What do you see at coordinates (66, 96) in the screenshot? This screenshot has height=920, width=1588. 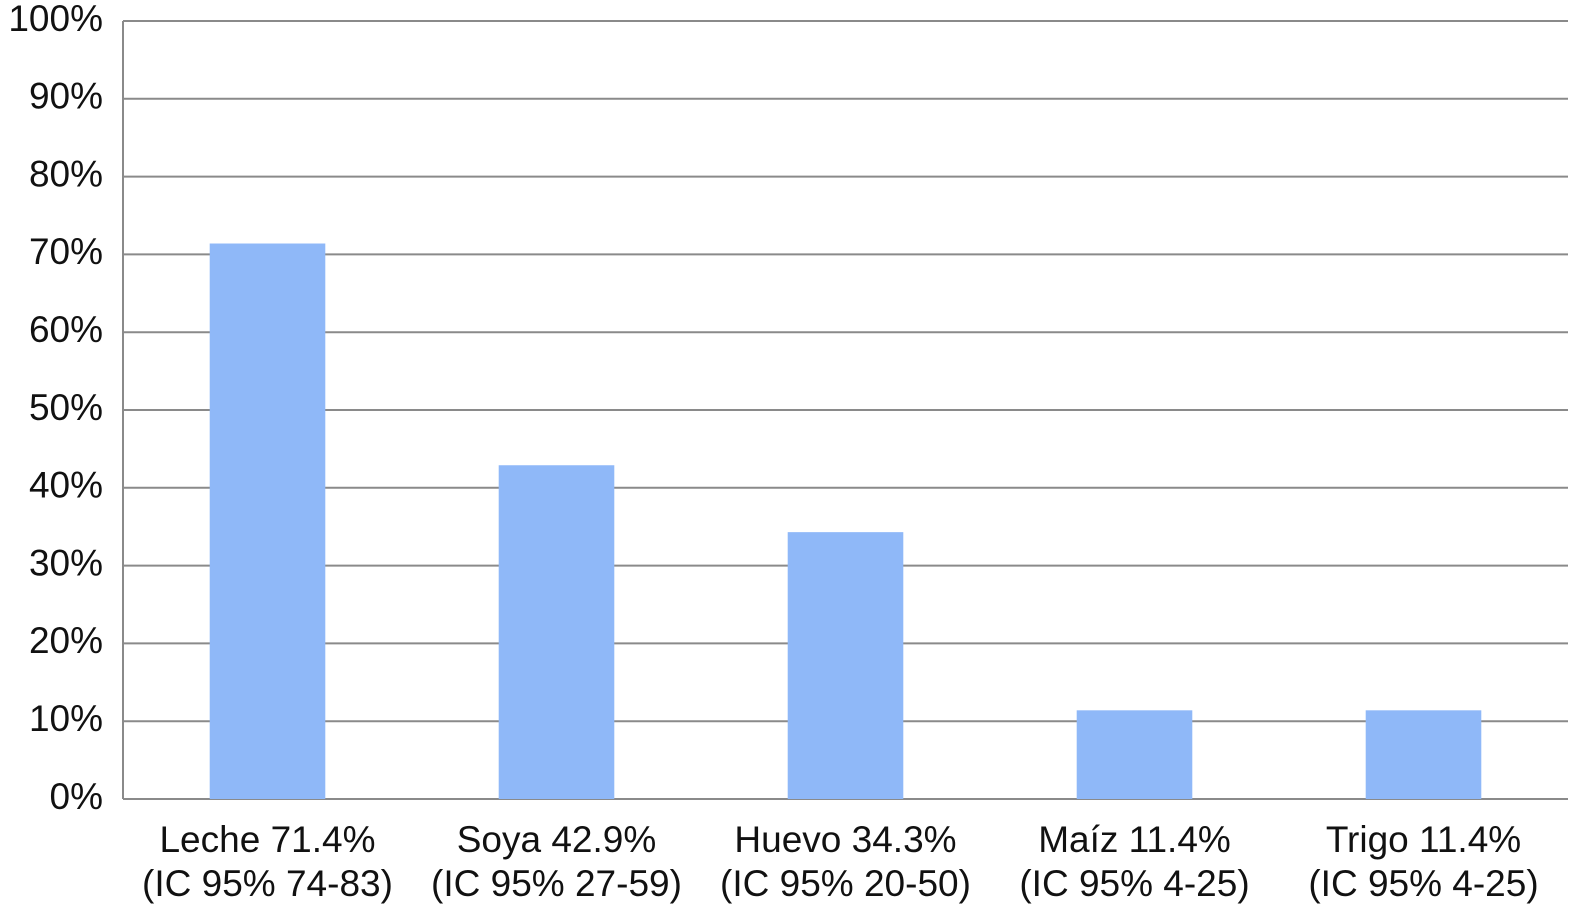 I see `y-tick-label: 90%` at bounding box center [66, 96].